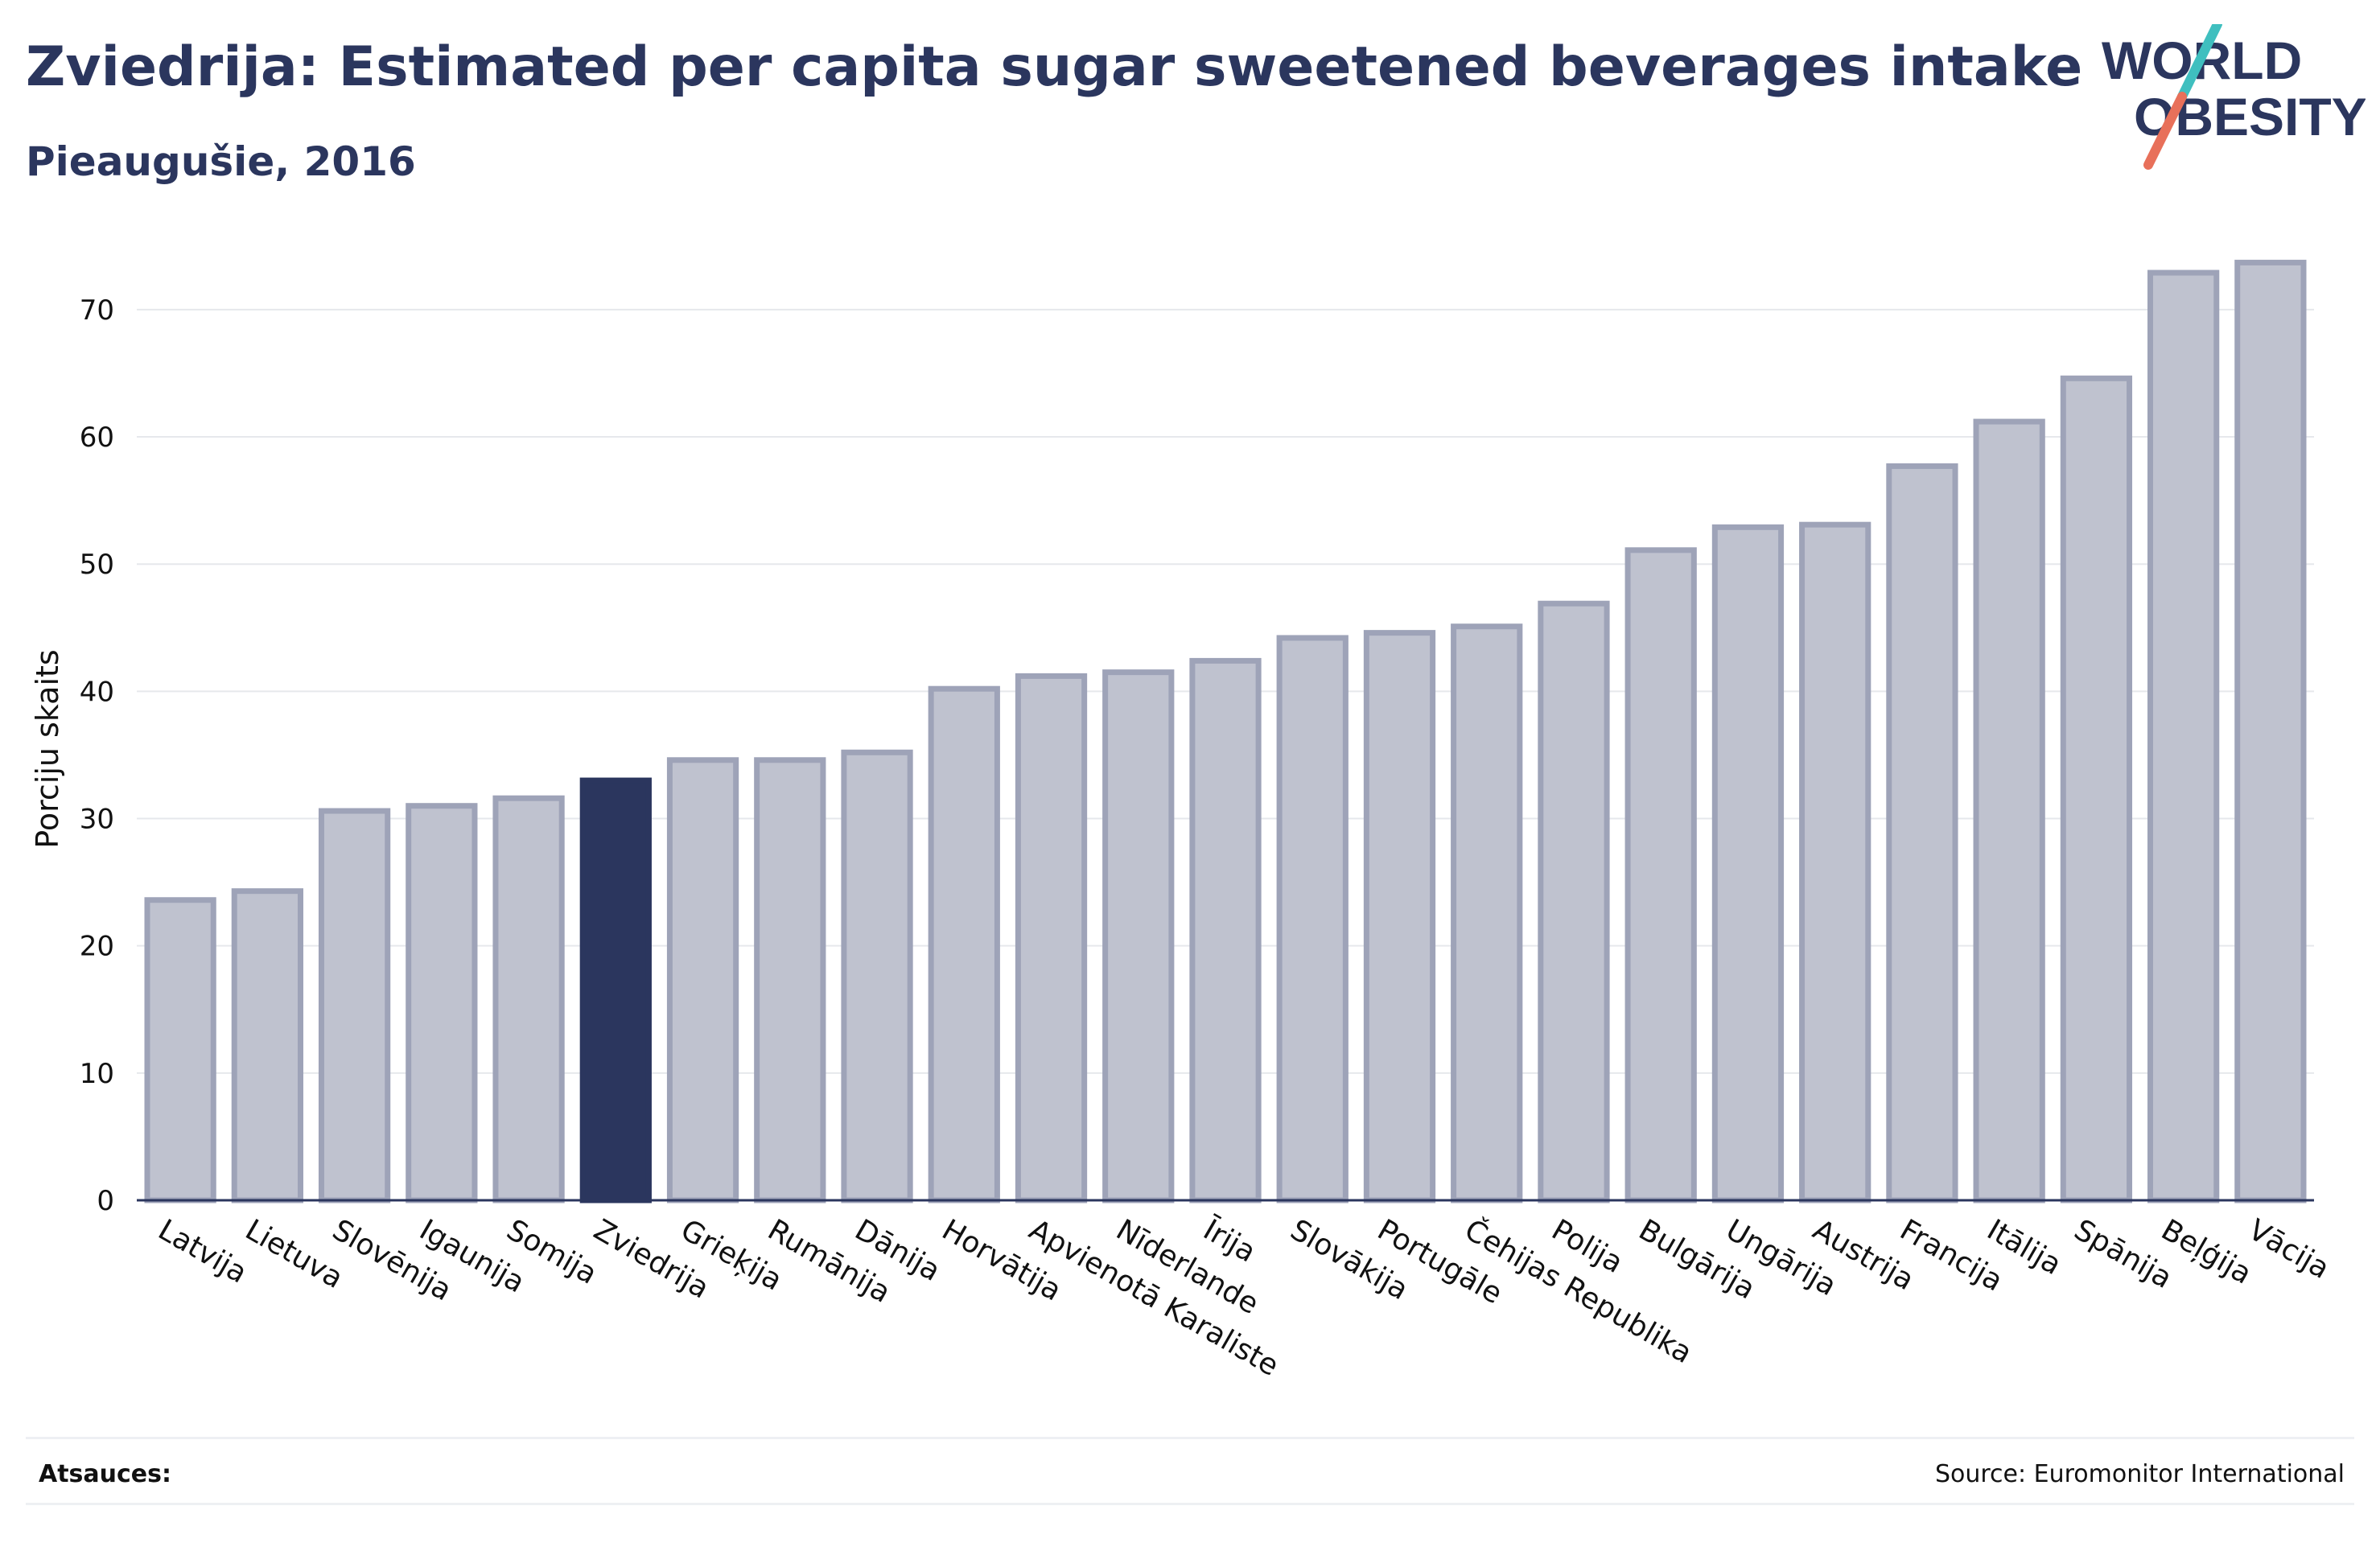  Describe the element at coordinates (2139, 1474) in the screenshot. I see `source-text: Source: Euromonitor International` at that location.